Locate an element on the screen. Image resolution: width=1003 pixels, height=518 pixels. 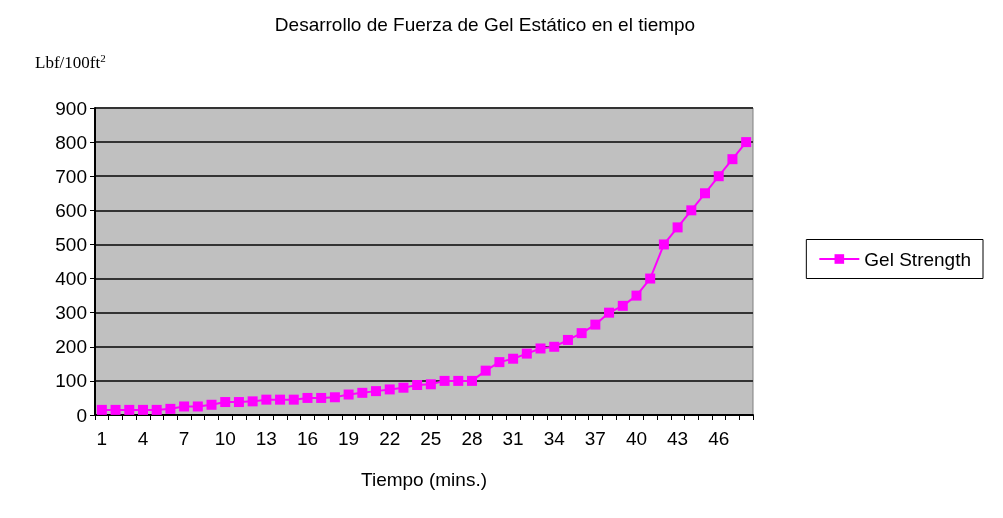
y-tick-label: 400 is located at coordinates (71, 279).